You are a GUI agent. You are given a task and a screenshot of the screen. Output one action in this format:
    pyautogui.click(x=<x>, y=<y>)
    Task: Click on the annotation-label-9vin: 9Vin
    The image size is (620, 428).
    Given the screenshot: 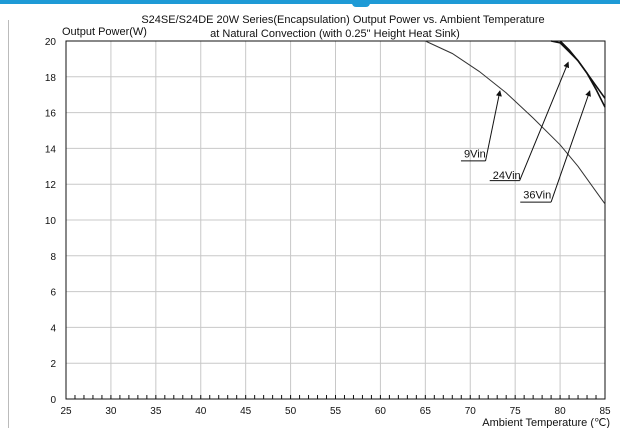 What is the action you would take?
    pyautogui.click(x=475, y=154)
    